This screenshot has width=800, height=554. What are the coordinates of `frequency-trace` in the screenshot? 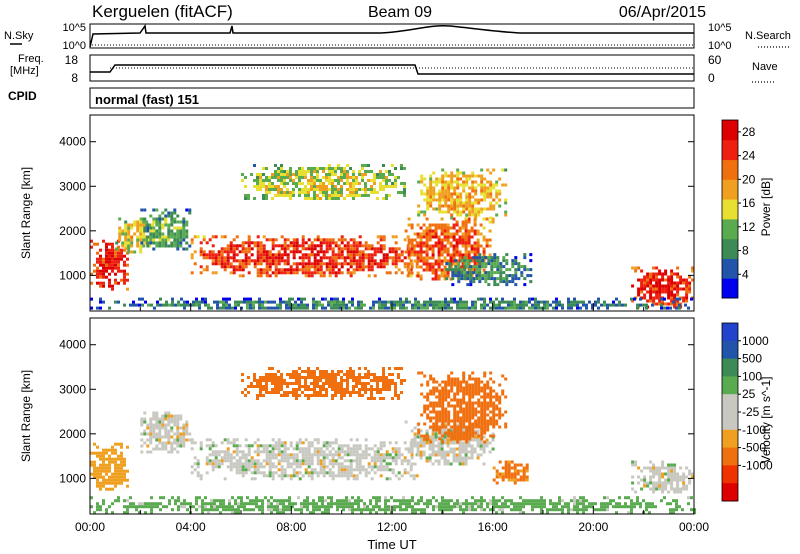 It's located at (392, 69).